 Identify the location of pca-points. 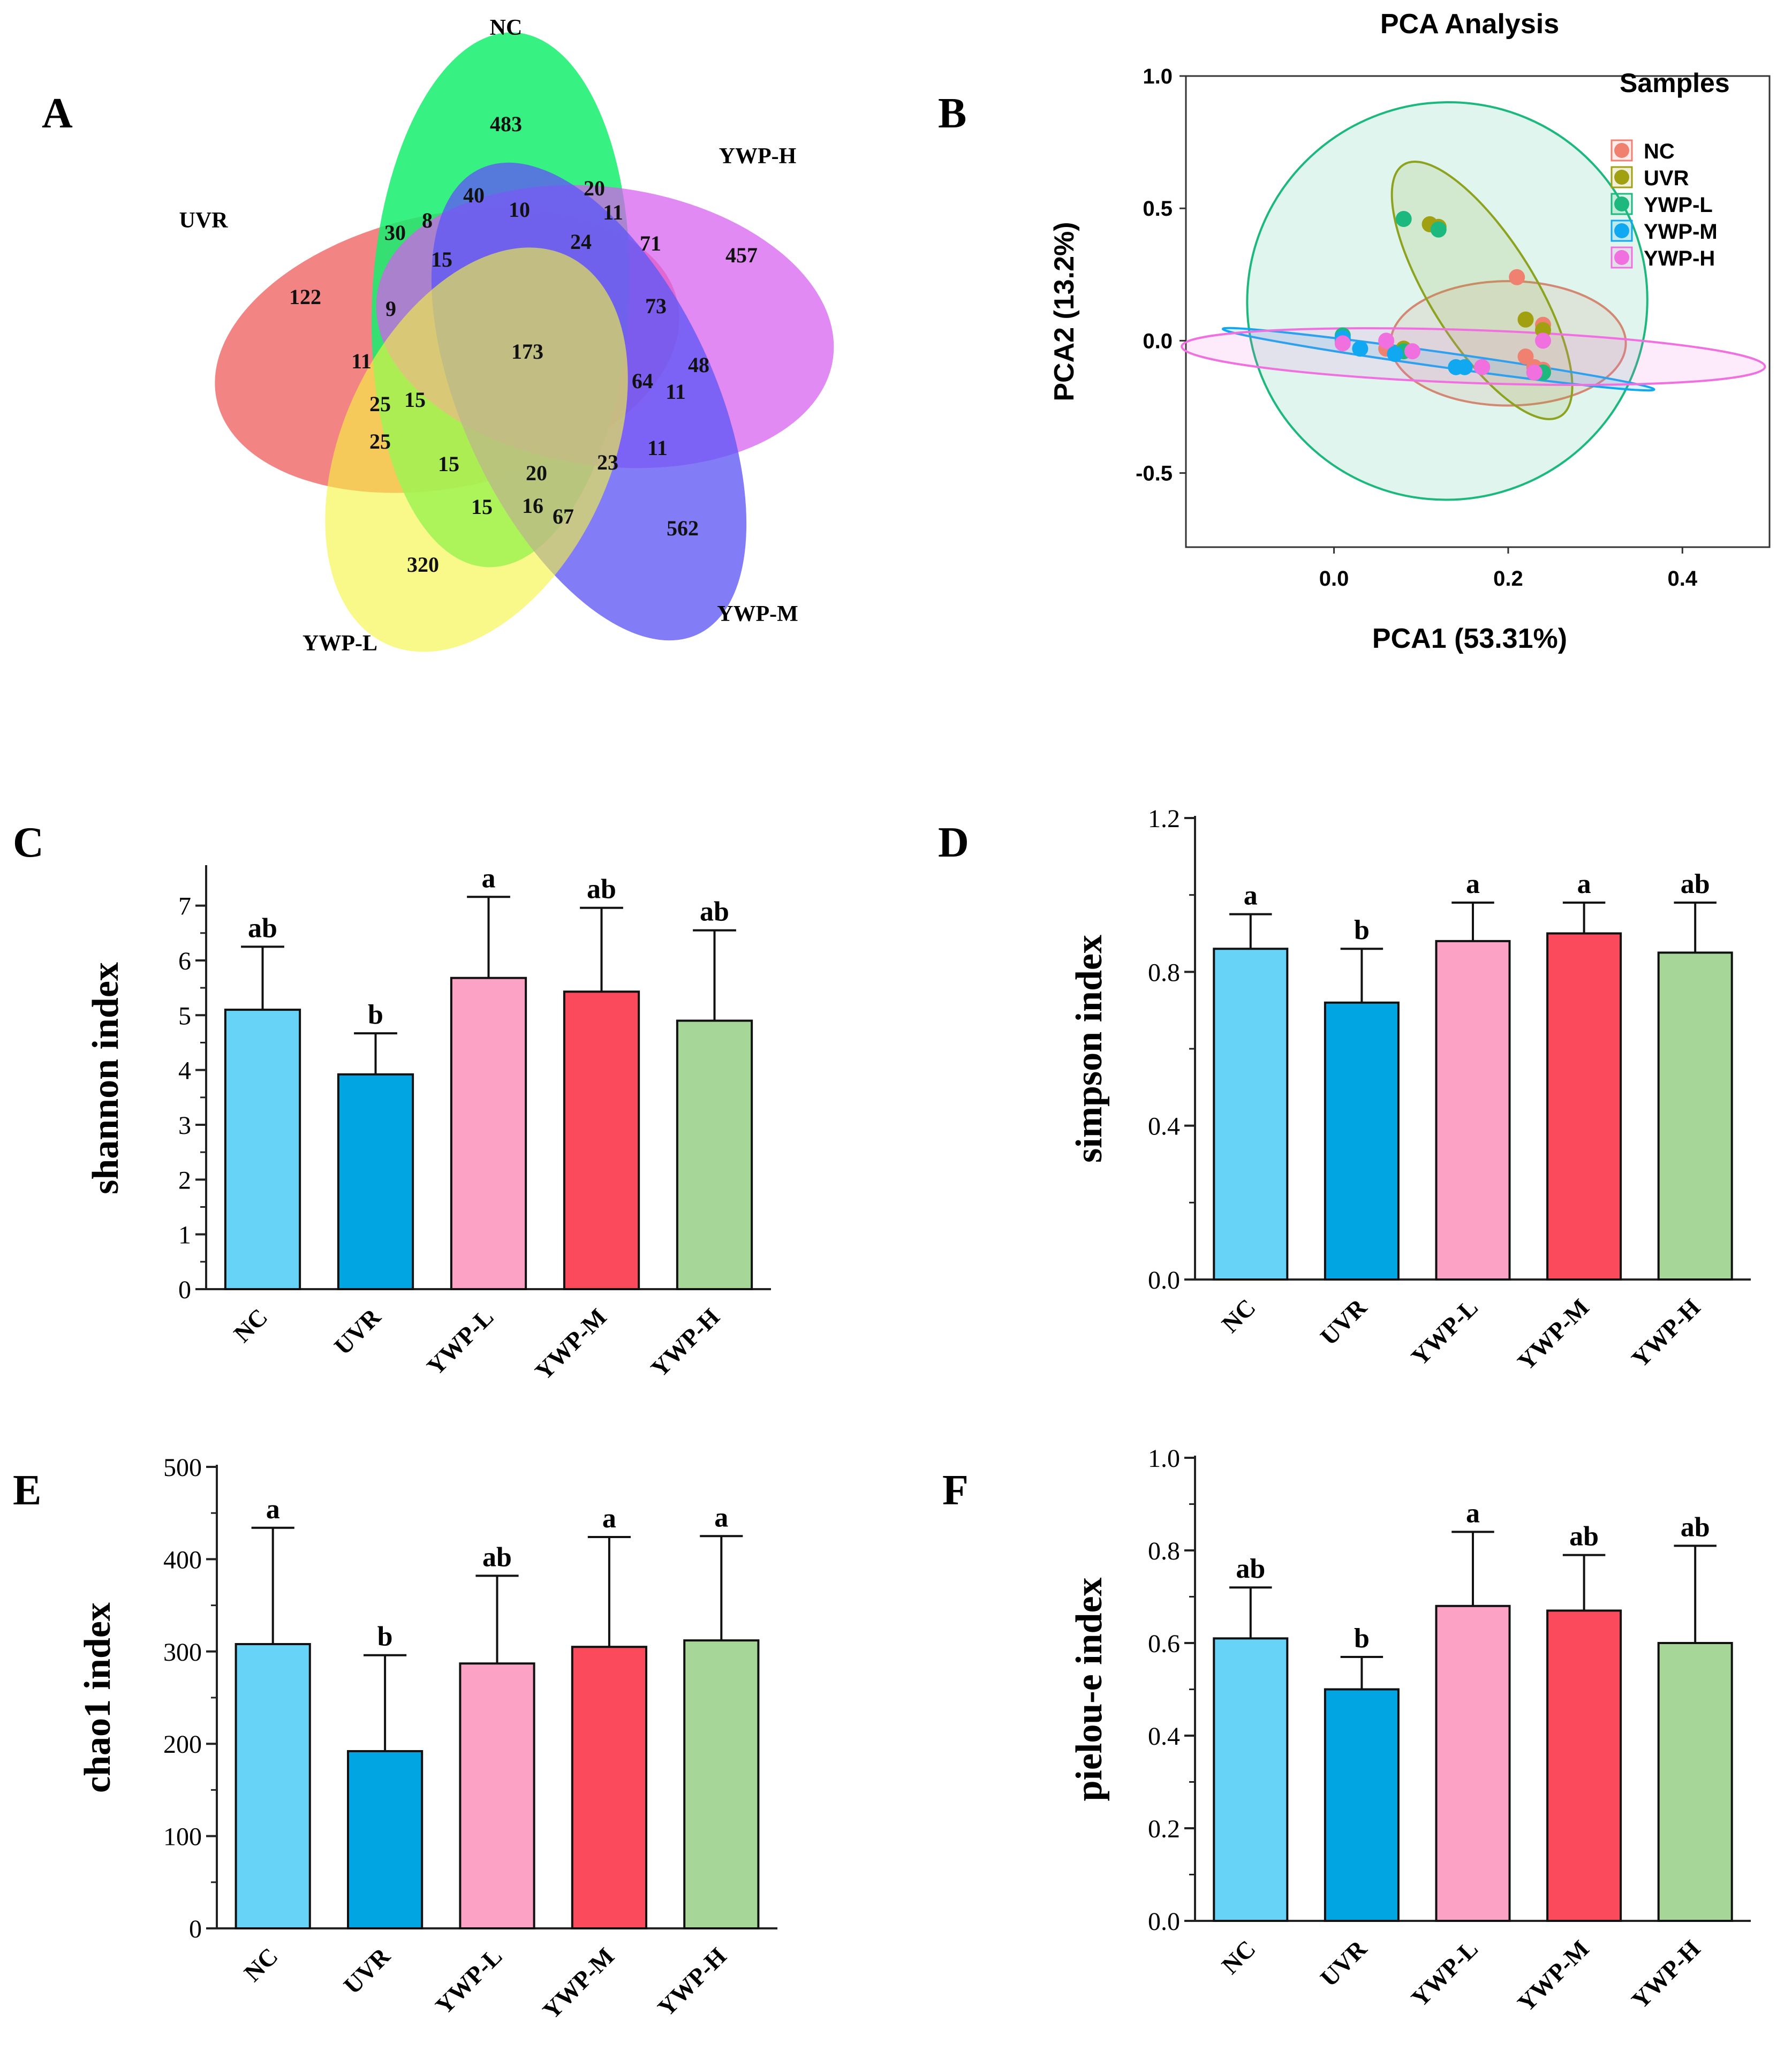
(1443, 295).